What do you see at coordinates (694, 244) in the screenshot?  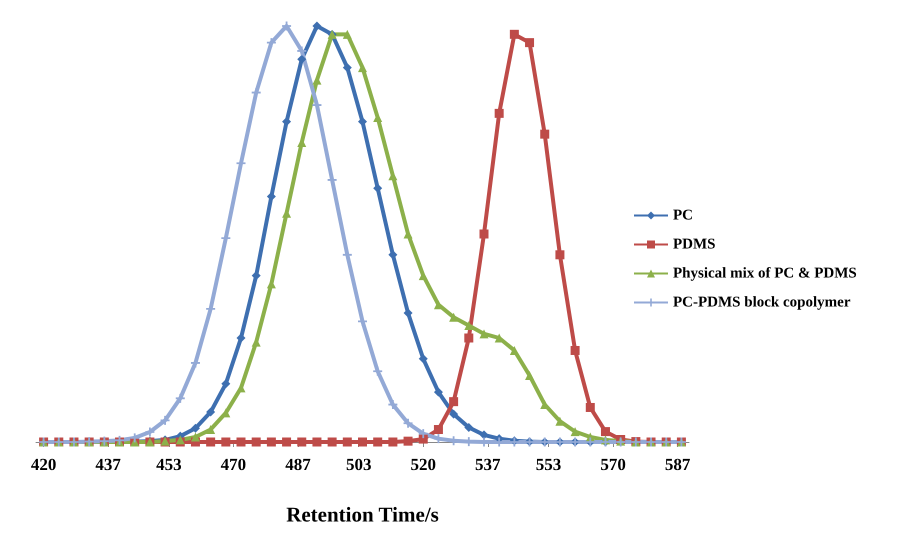 I see `legend-label: PDMS` at bounding box center [694, 244].